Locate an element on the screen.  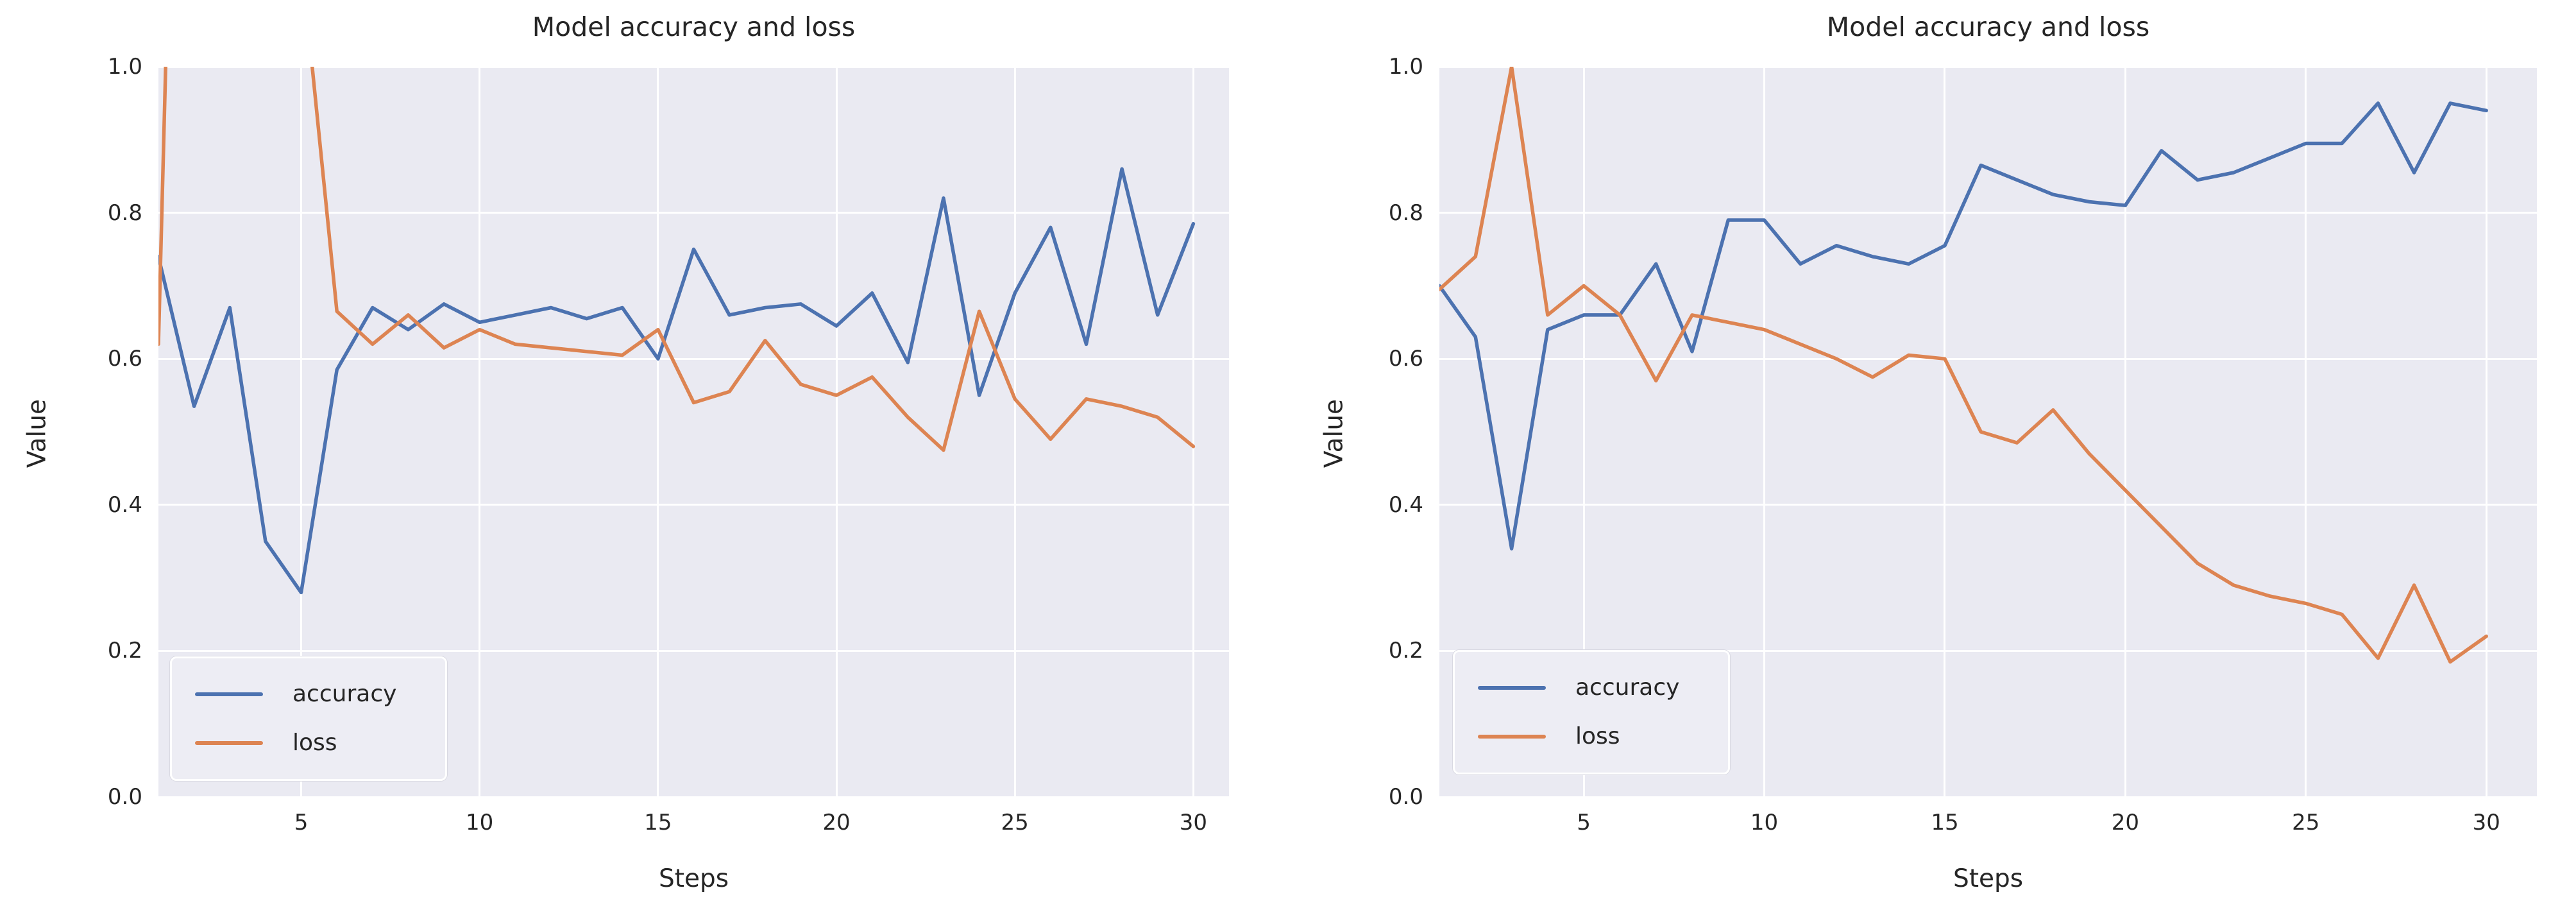
left-y-tick-0.4: 0.4 is located at coordinates (124, 505).